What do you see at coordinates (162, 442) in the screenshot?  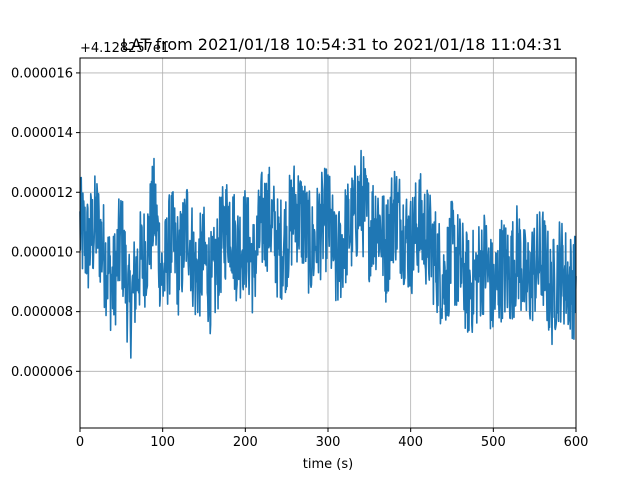 I see `x-tick-label: 100` at bounding box center [162, 442].